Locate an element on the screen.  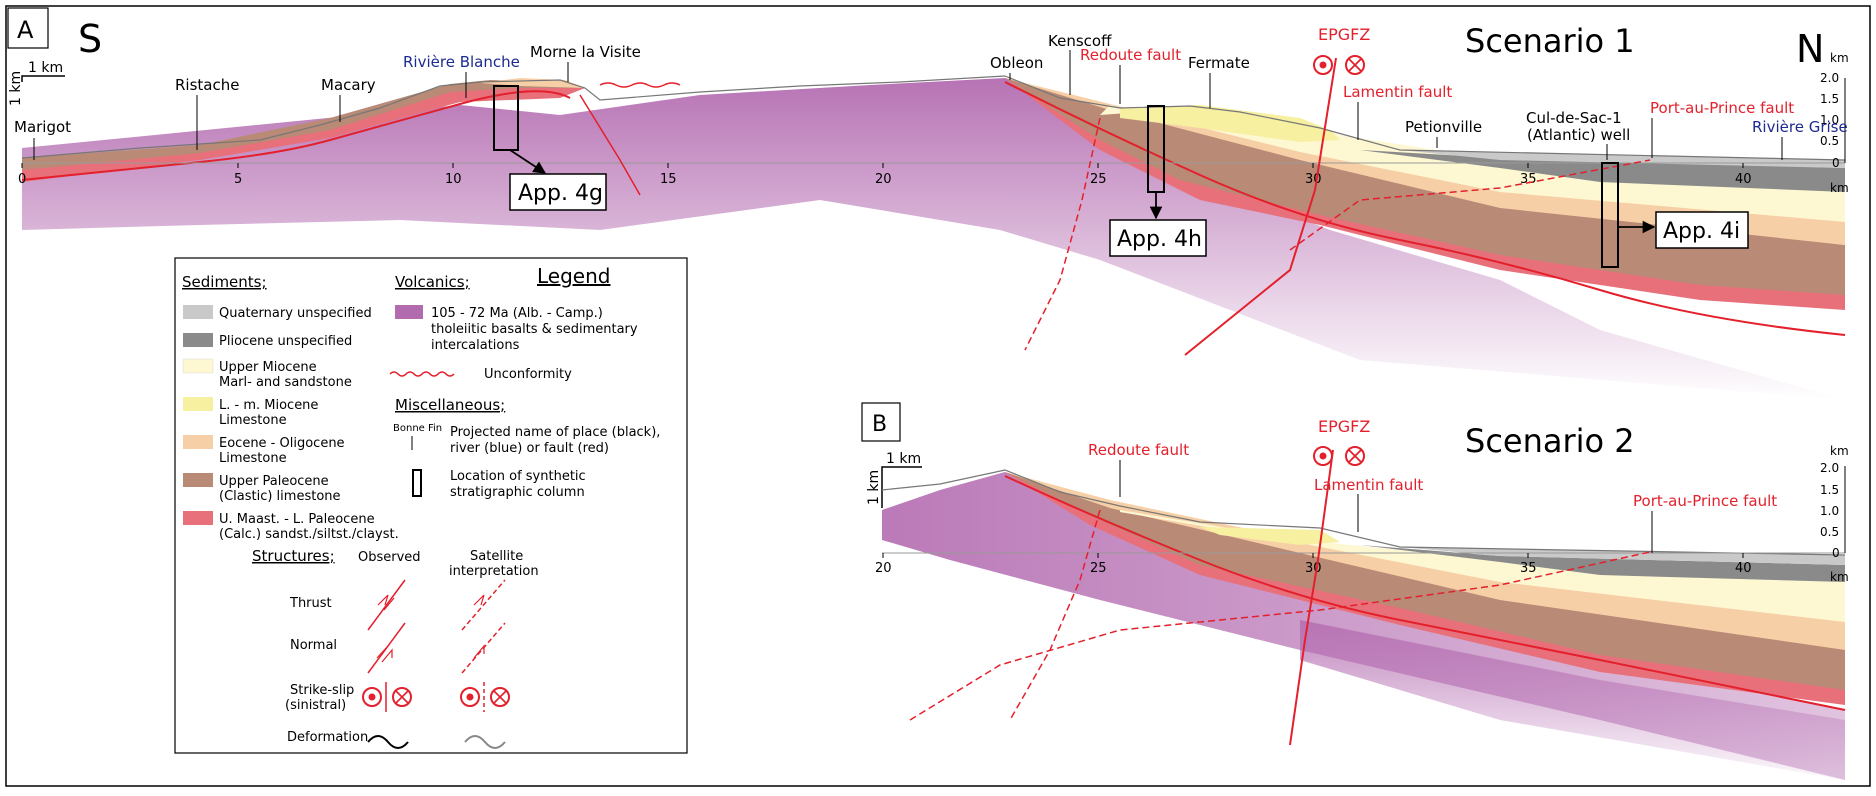
thrust-observed-arrows is located at coordinates (386, 602).